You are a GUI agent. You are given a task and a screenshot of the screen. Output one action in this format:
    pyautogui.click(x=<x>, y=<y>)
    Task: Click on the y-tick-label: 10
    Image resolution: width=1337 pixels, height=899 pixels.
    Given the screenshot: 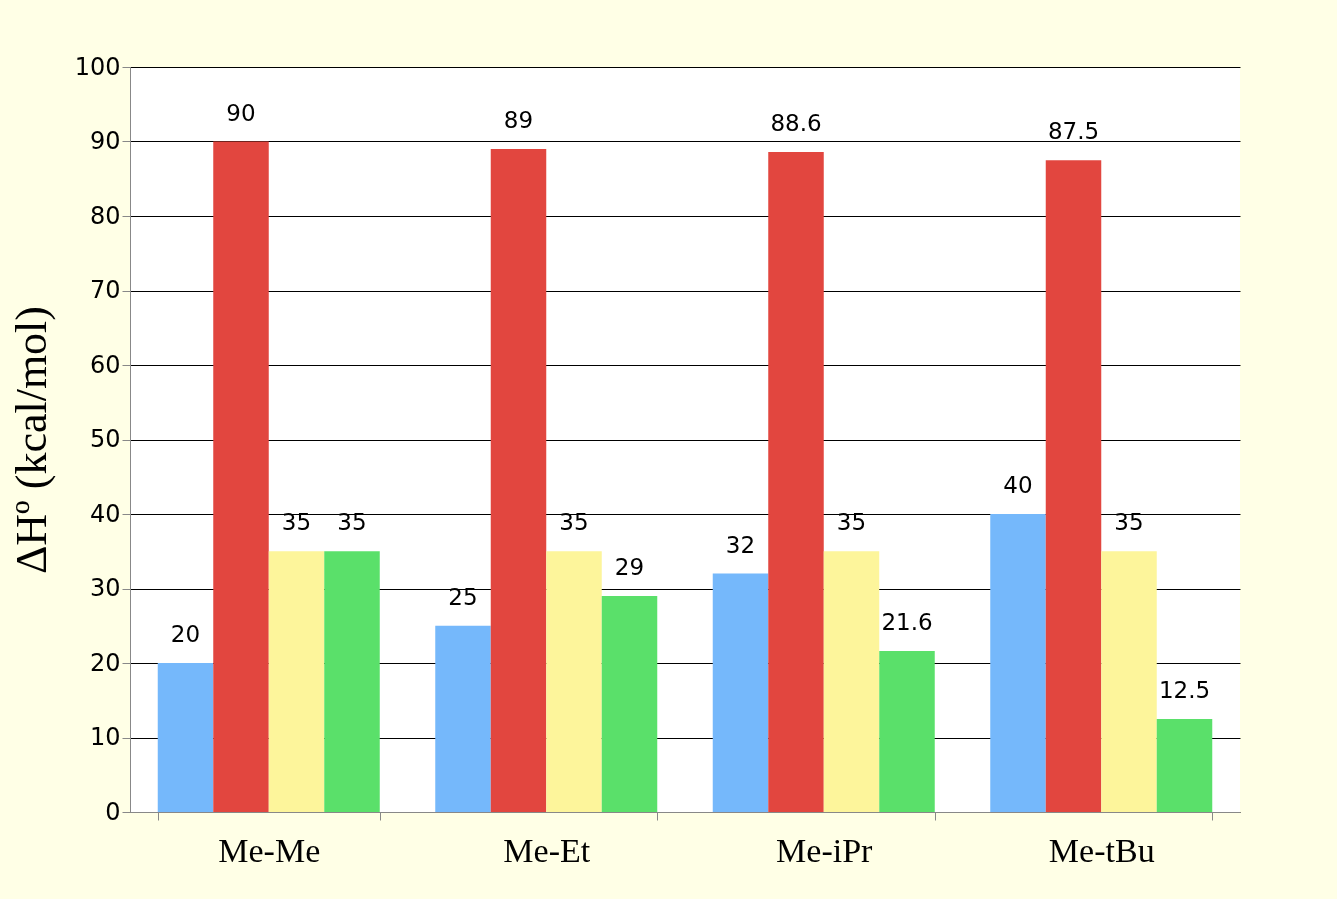 What is the action you would take?
    pyautogui.click(x=105, y=737)
    